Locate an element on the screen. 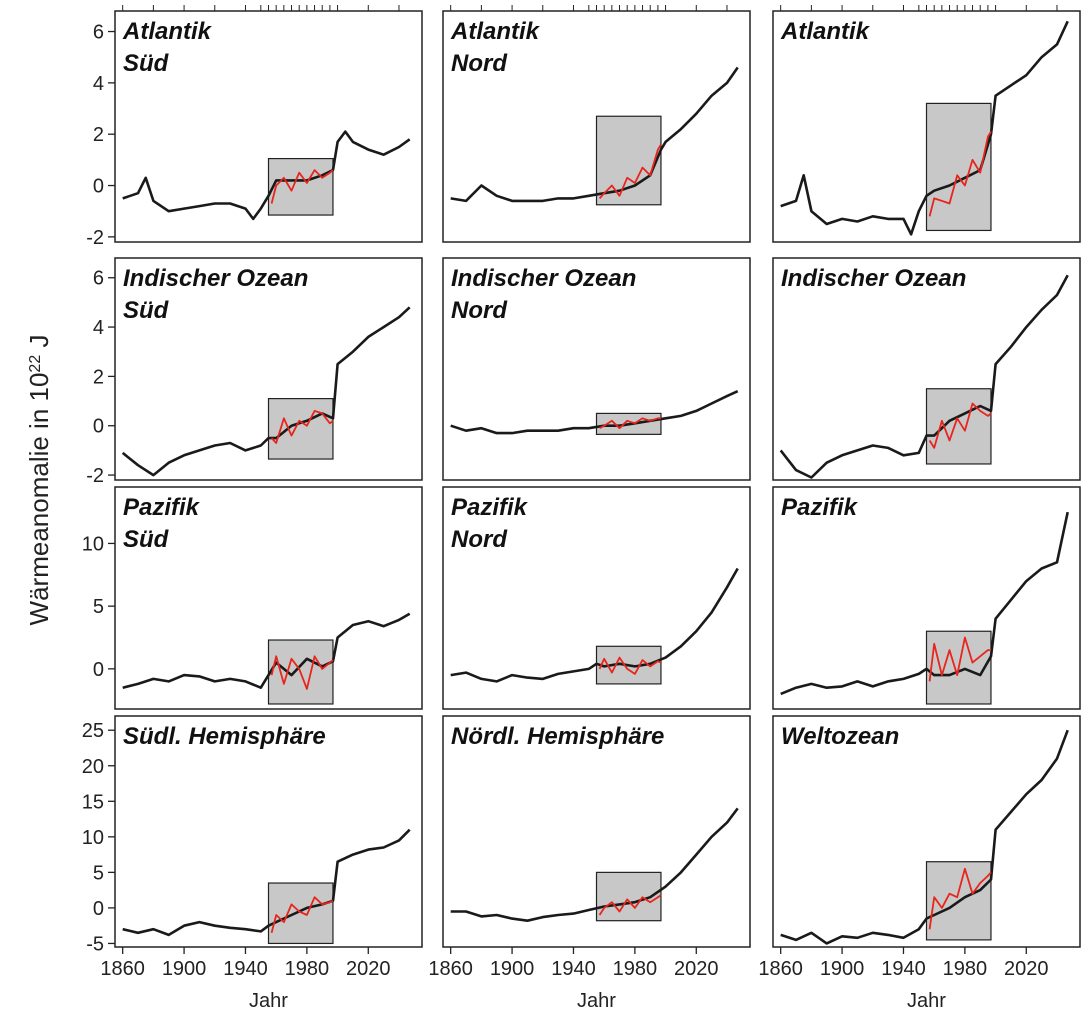 This screenshot has width=1084, height=1021. panel-11: Weltozean 1860 1900 1940 1980 2020 Jahr is located at coordinates (919, 863).